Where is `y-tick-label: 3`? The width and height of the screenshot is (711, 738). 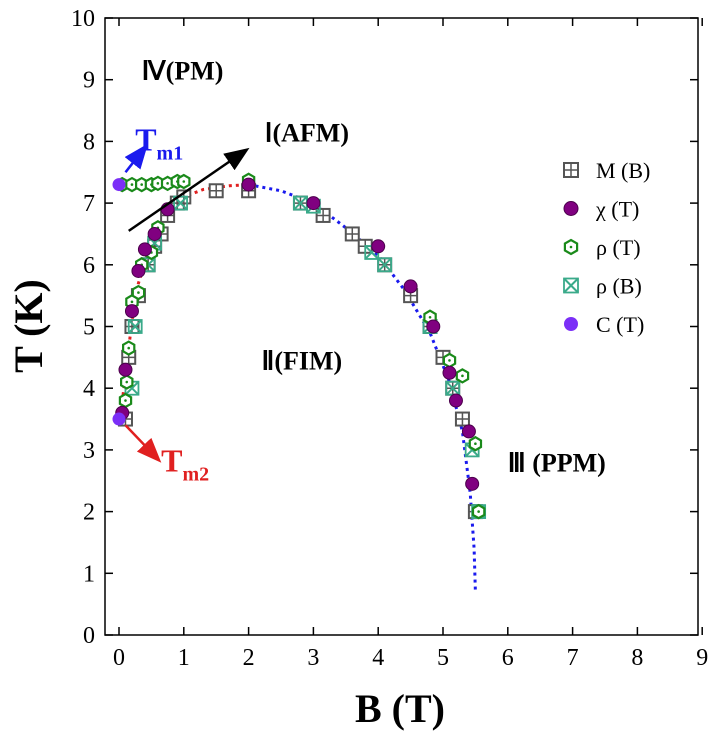 y-tick-label: 3 is located at coordinates (89, 451).